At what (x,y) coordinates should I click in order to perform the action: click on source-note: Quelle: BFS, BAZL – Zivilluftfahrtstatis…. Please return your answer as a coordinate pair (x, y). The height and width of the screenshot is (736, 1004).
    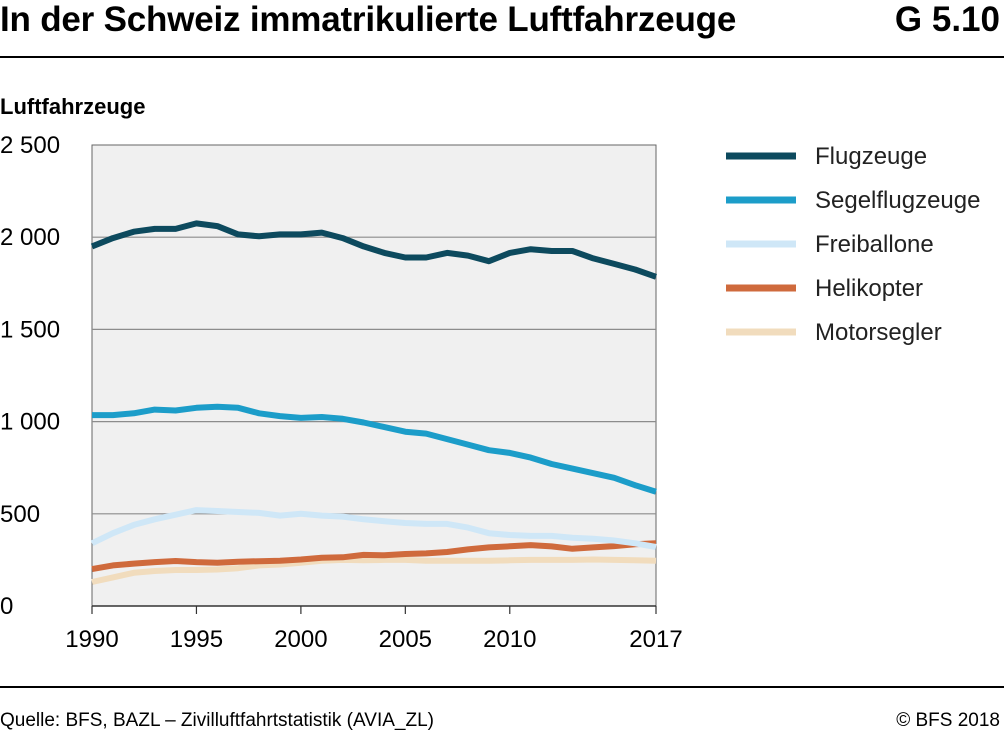
    Looking at the image, I should click on (217, 720).